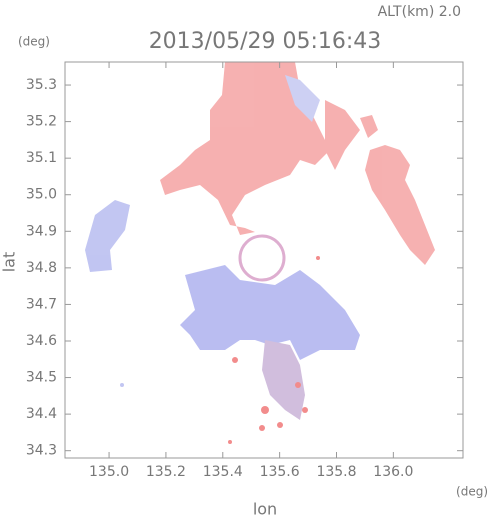  Describe the element at coordinates (280, 472) in the screenshot. I see `x-tick-label: 135.6` at that location.